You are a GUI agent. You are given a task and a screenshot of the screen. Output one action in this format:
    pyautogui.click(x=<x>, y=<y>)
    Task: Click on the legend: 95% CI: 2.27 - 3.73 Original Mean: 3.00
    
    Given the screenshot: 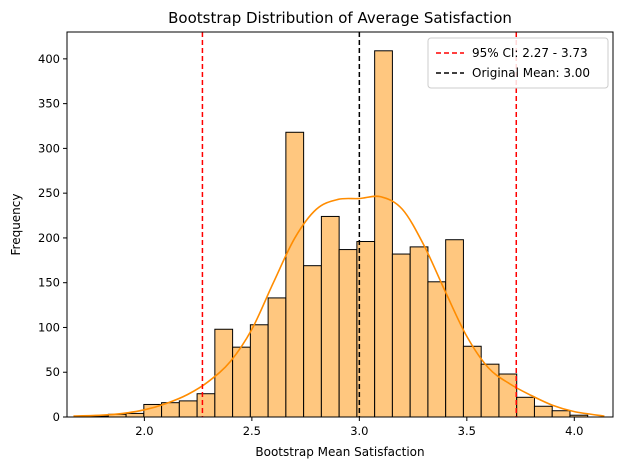 What is the action you would take?
    pyautogui.click(x=518, y=63)
    